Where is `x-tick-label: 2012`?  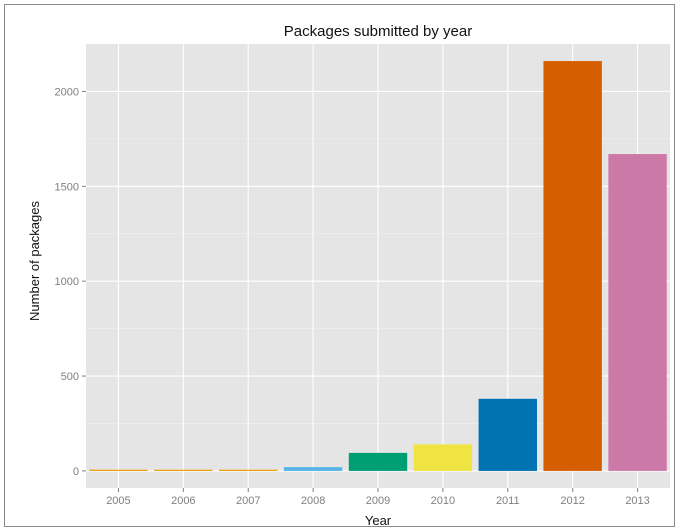
x-tick-label: 2012 is located at coordinates (572, 501).